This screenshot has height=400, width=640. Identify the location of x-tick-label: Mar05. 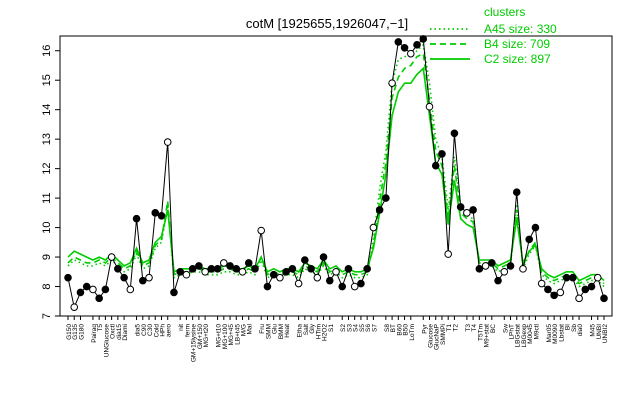
(549, 333).